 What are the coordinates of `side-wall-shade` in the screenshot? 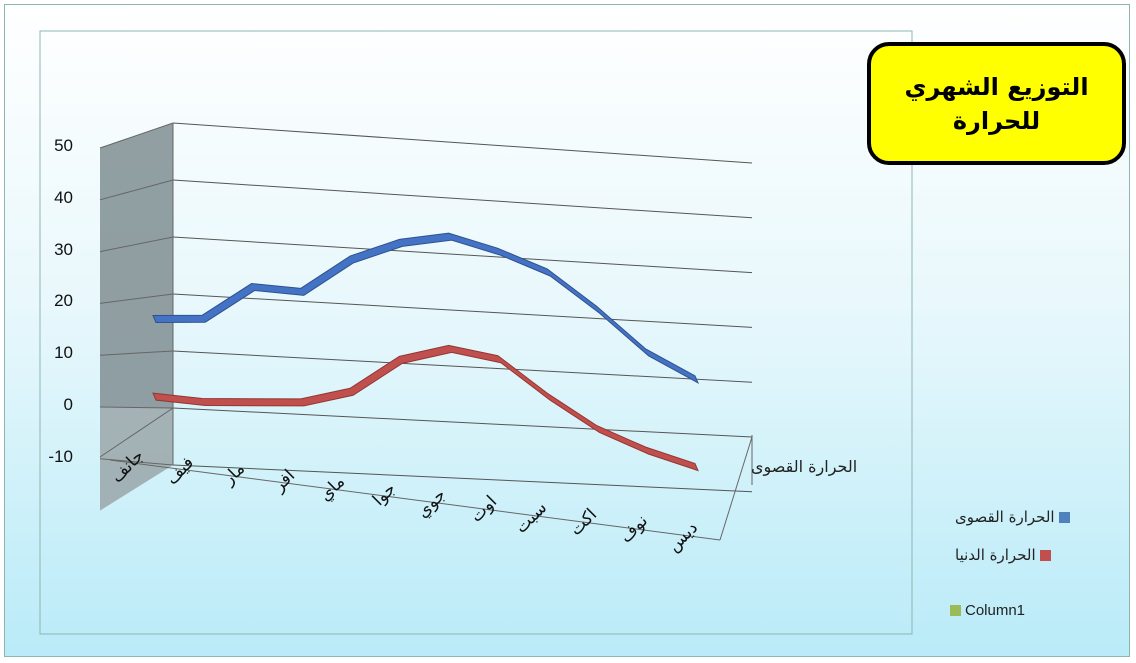 It's located at (136, 265).